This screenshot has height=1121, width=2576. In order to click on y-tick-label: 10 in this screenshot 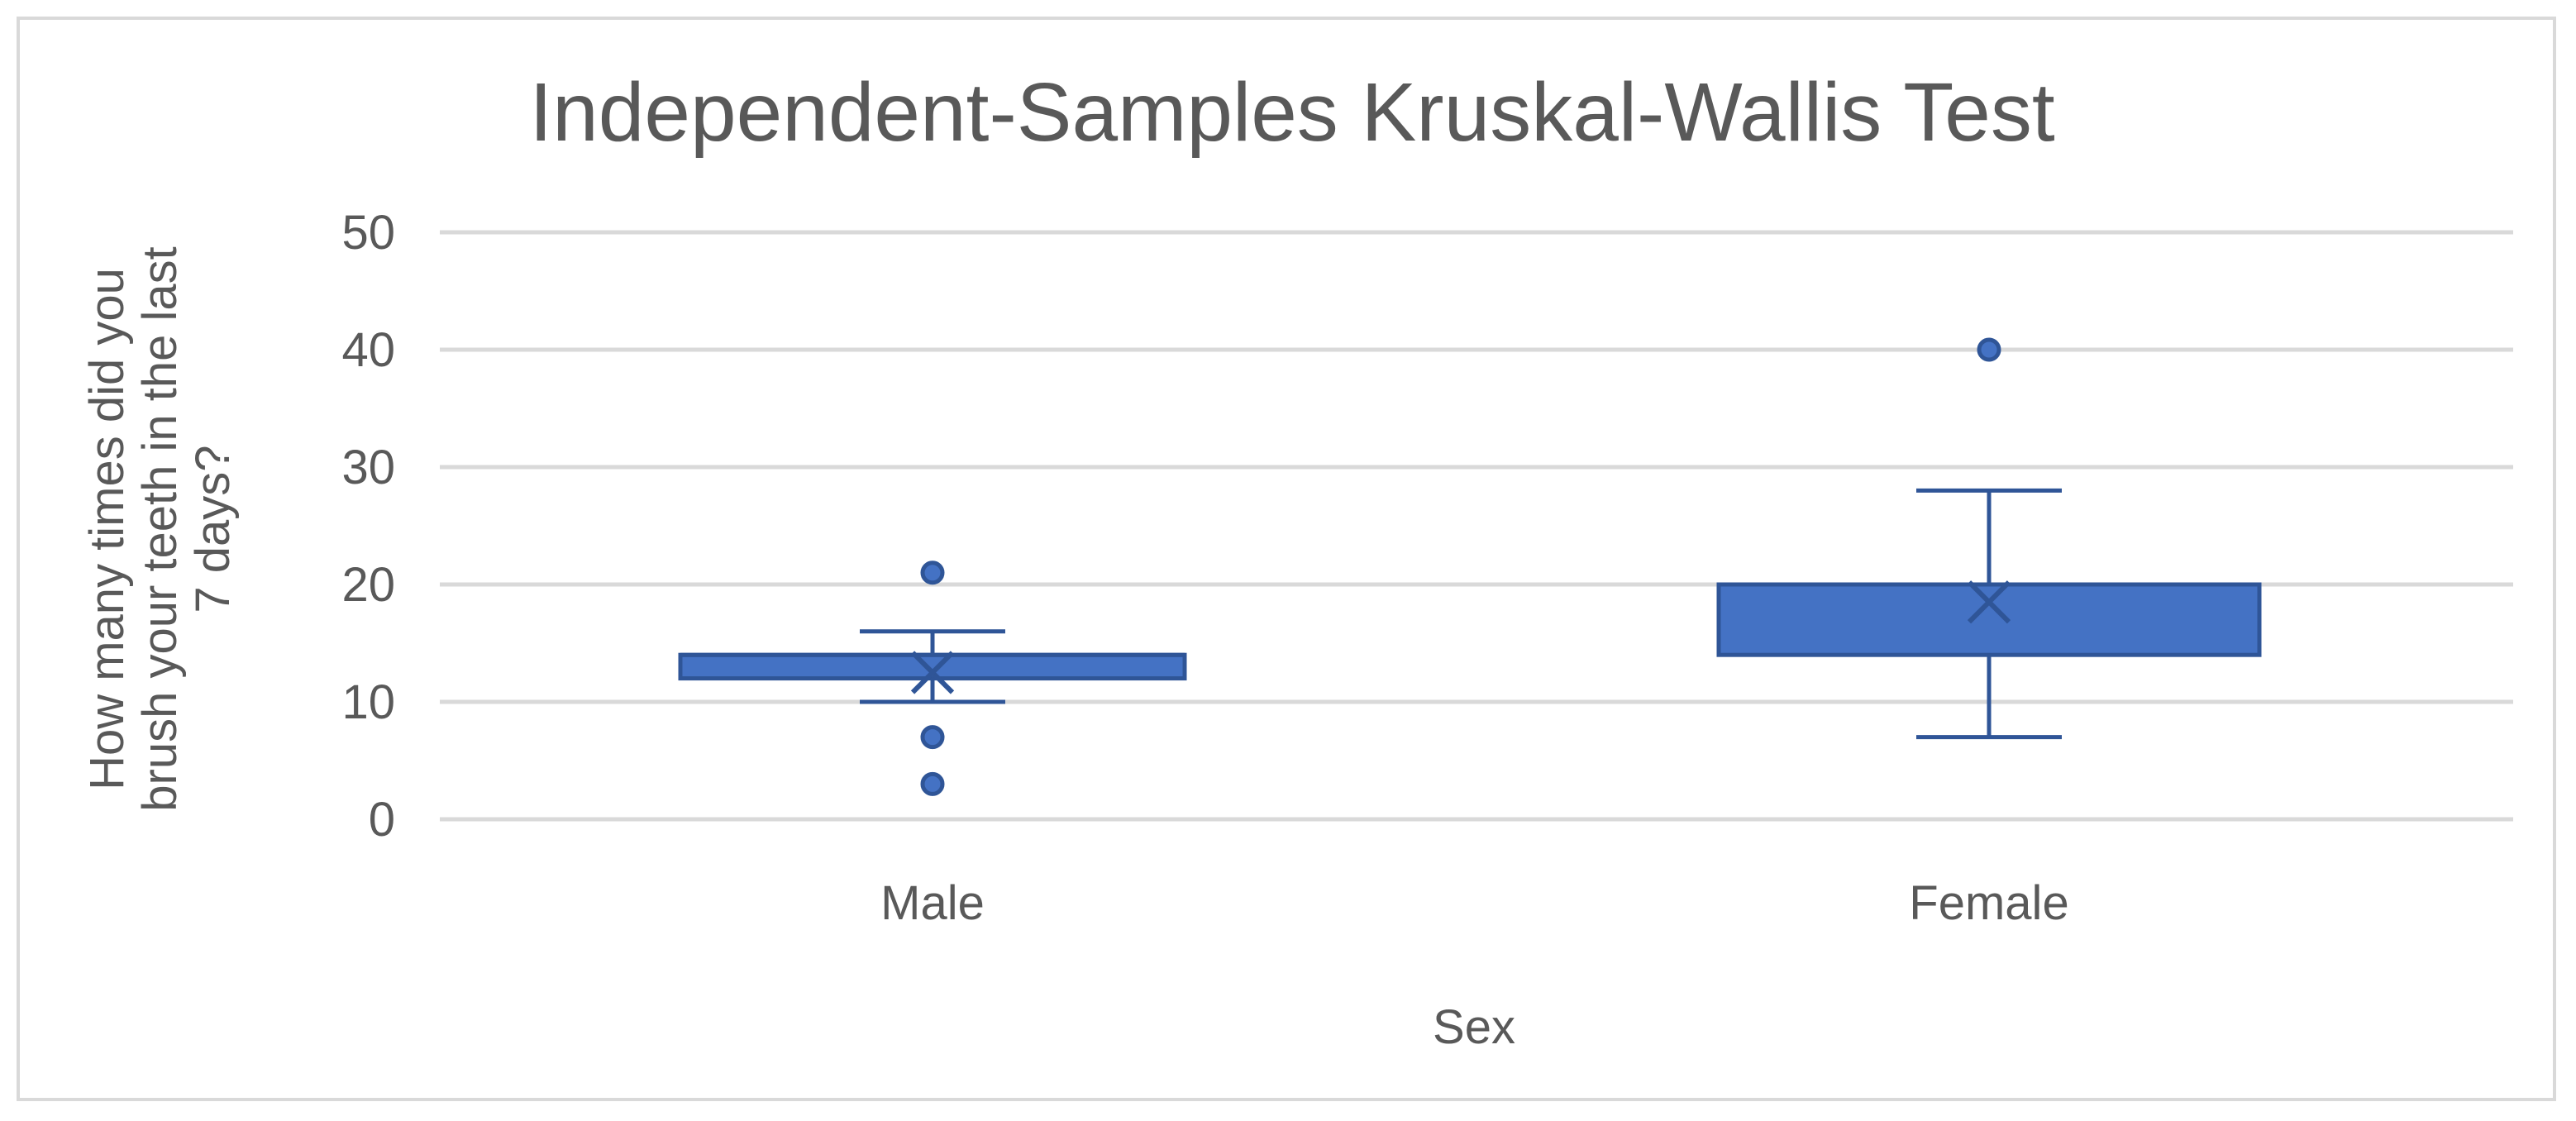, I will do `click(368, 702)`.